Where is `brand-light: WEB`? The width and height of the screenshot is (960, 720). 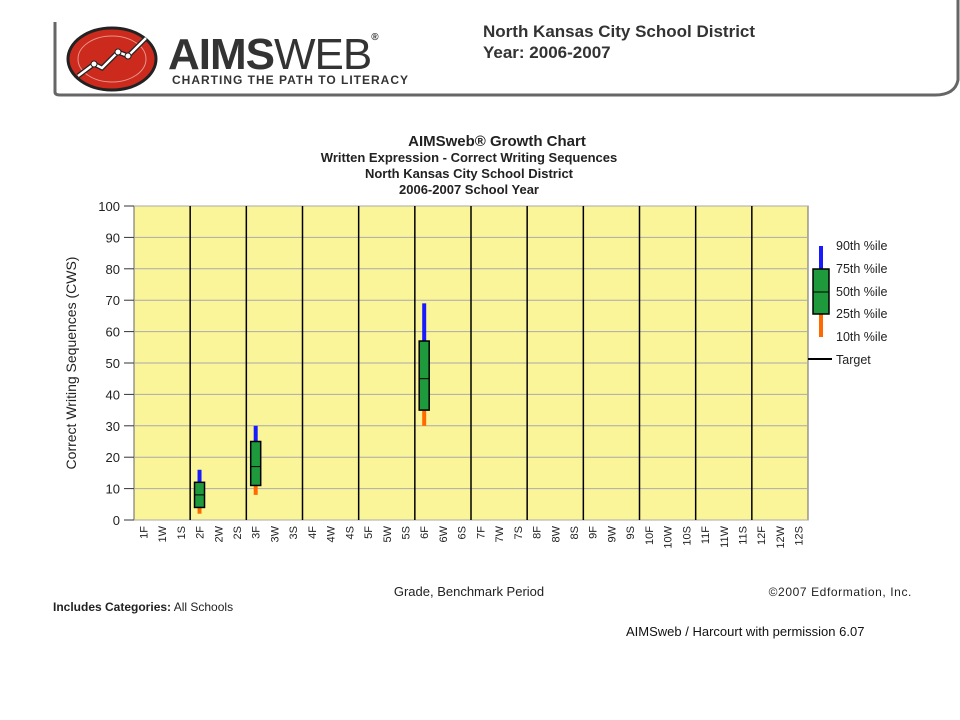 brand-light: WEB is located at coordinates (323, 54).